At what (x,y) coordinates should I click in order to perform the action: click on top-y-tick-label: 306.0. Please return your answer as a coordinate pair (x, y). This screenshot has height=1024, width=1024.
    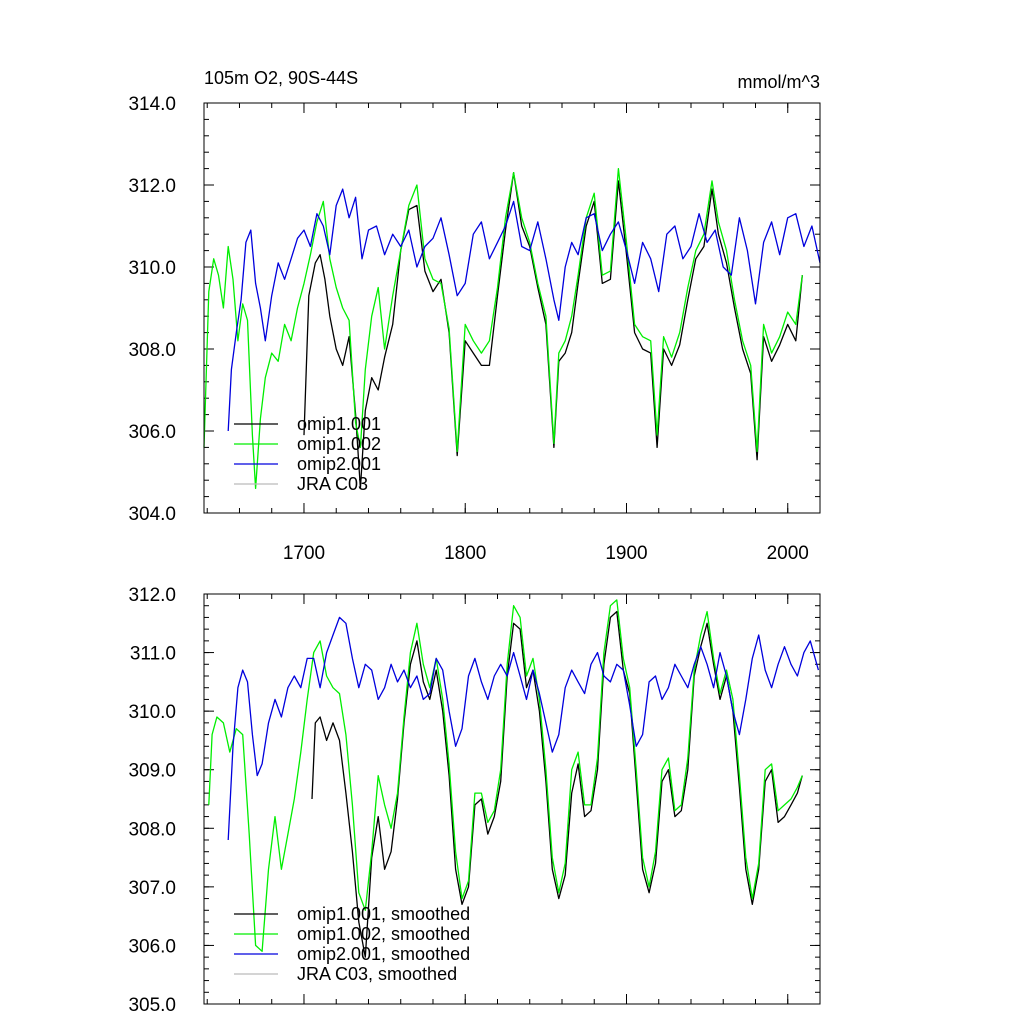
    Looking at the image, I should click on (152, 432).